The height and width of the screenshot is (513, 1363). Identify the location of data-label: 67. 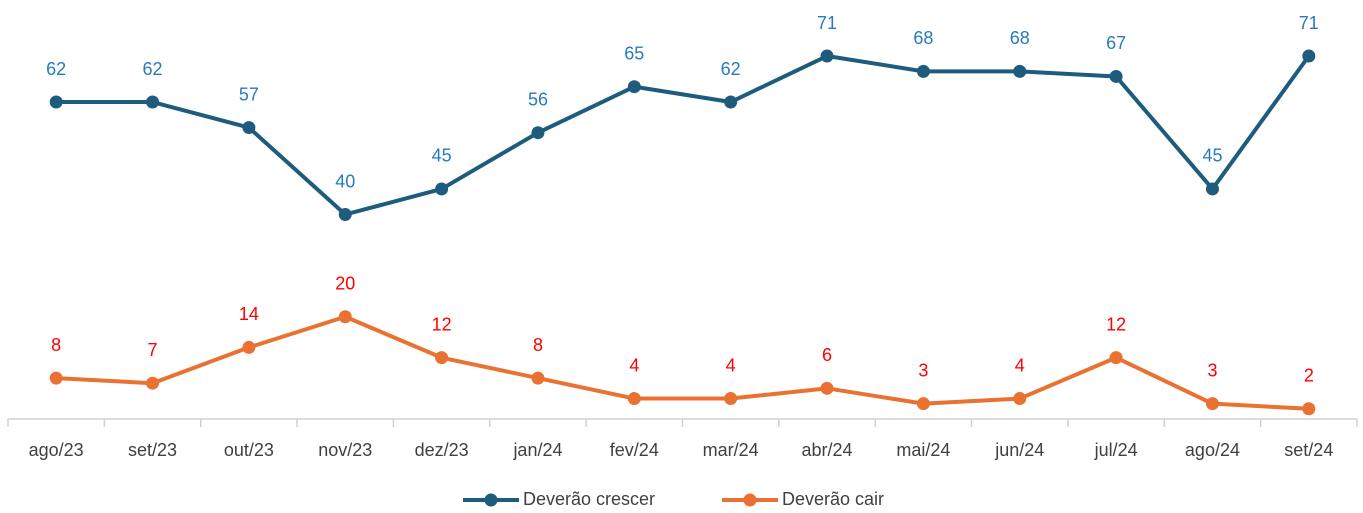
(1116, 43).